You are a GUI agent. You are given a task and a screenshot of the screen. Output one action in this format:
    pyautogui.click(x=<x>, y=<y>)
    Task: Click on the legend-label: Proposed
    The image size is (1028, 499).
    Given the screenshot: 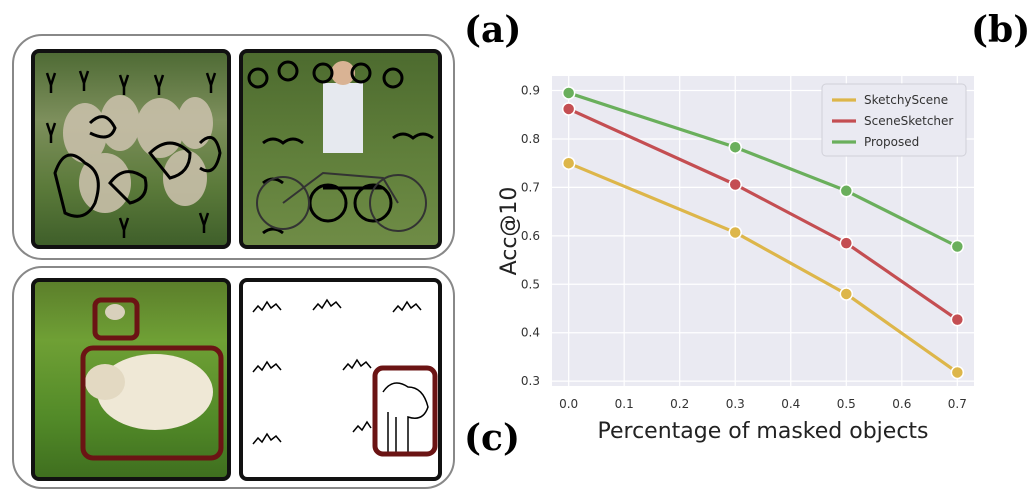 What is the action you would take?
    pyautogui.click(x=891, y=142)
    